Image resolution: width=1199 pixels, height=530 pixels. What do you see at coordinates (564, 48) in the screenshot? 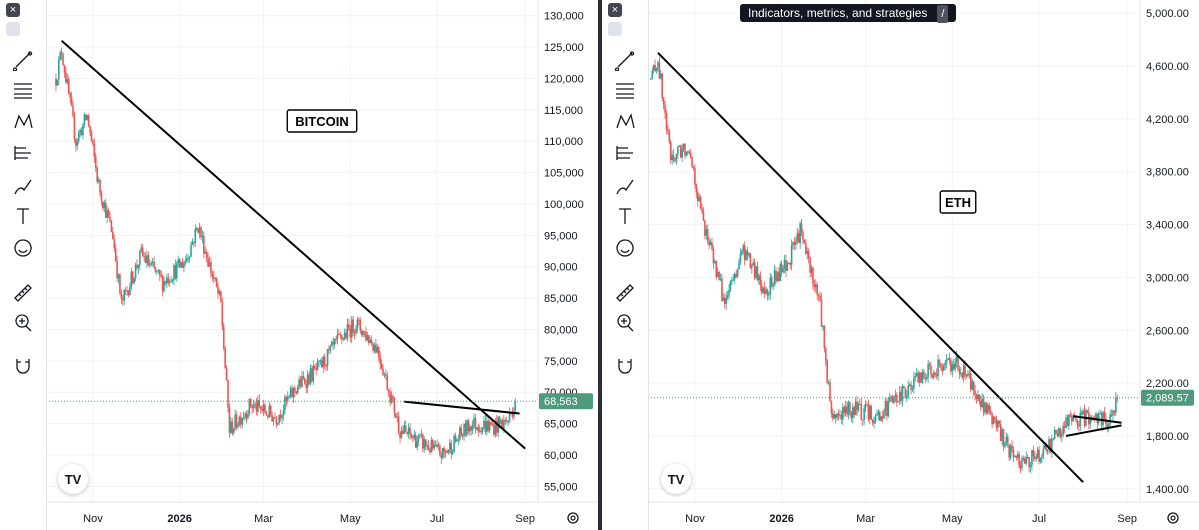
I see `y-tick-label: 125,000` at bounding box center [564, 48].